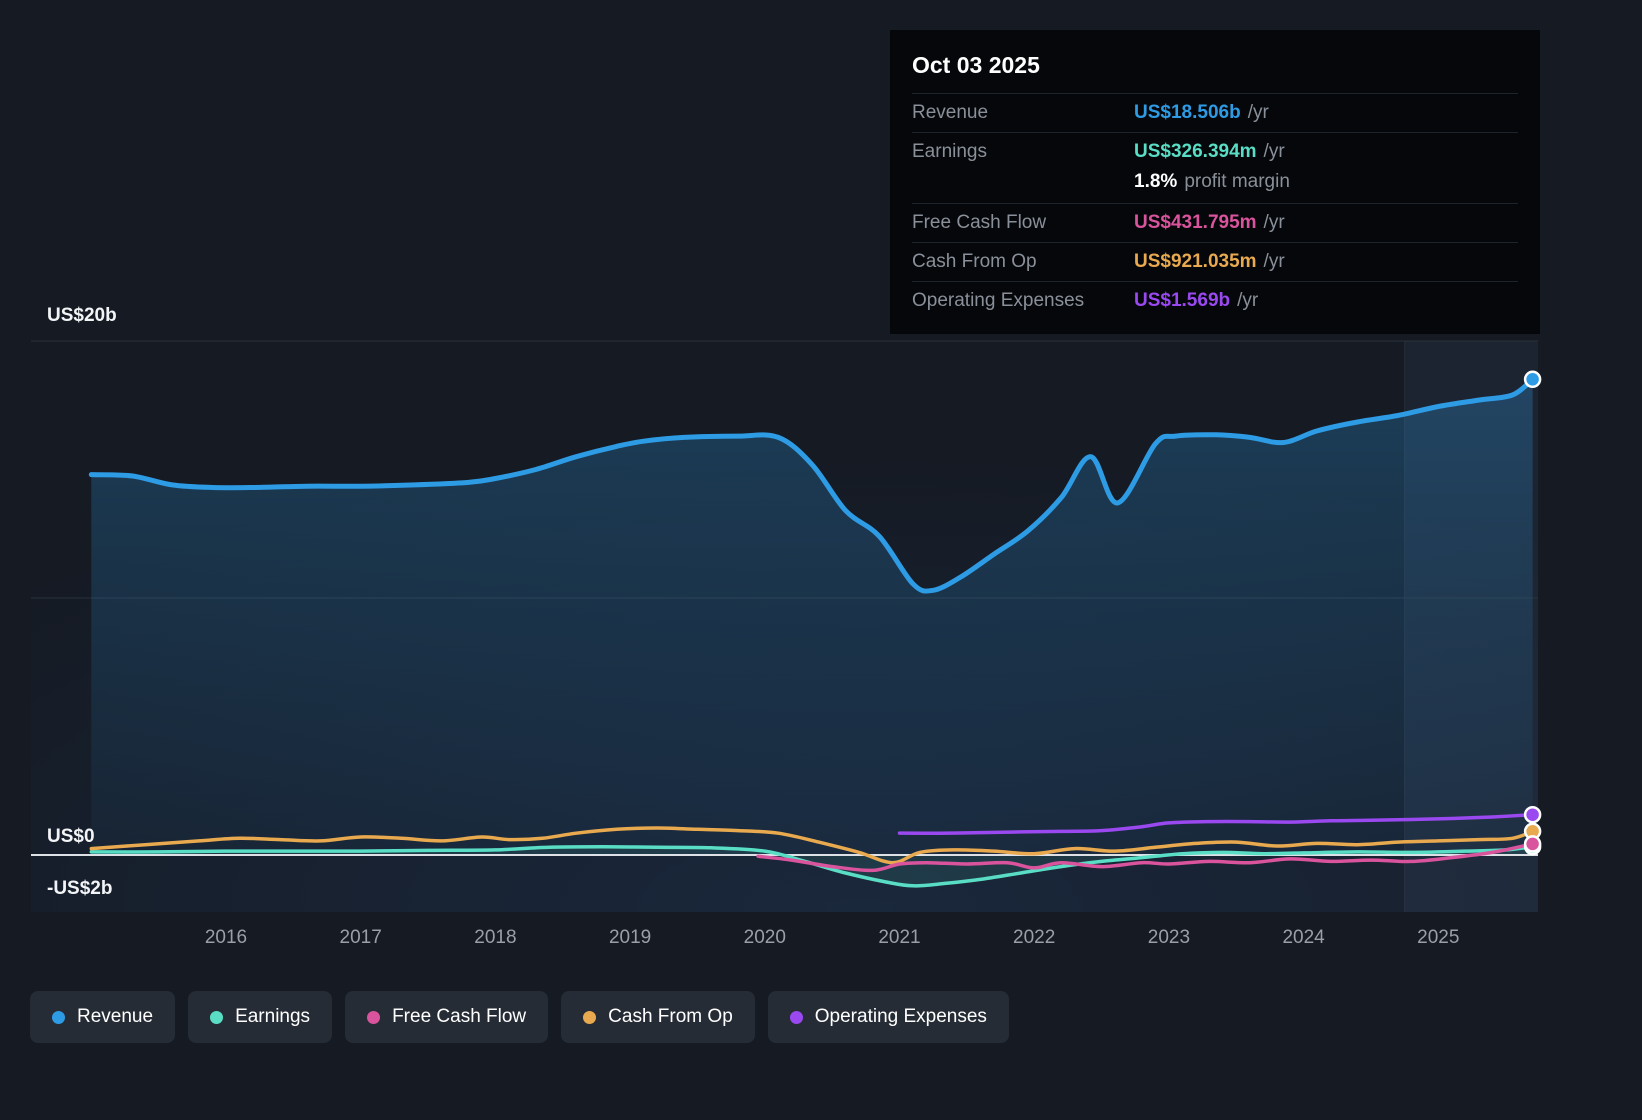 This screenshot has height=1120, width=1642. I want to click on tooltip-row-earnings: Earnings US$326.394m /yr, so click(1215, 151).